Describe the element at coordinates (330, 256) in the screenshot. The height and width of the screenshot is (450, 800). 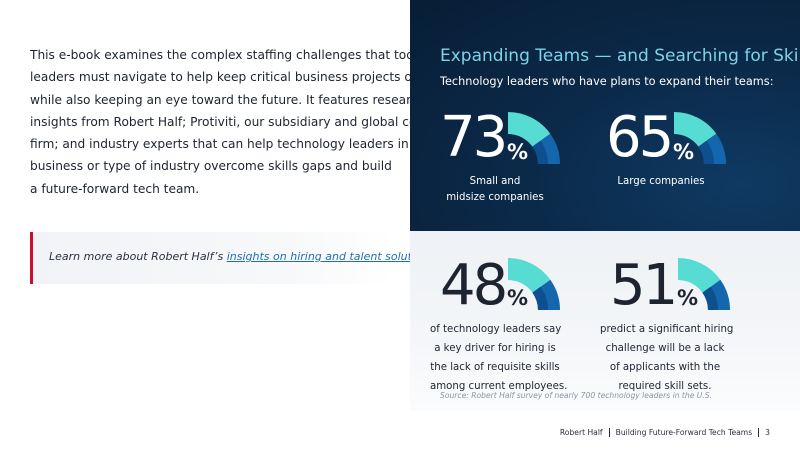
I see `callout-link: insights on hiring and talent solutions` at that location.